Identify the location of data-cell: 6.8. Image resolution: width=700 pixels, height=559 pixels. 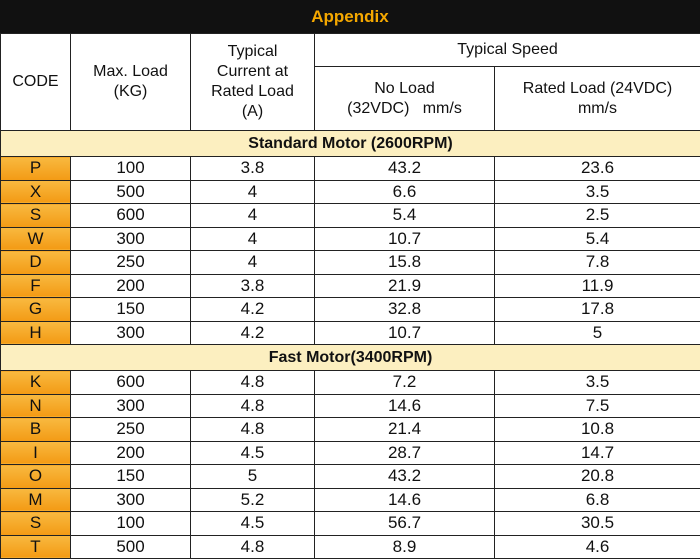
(597, 500).